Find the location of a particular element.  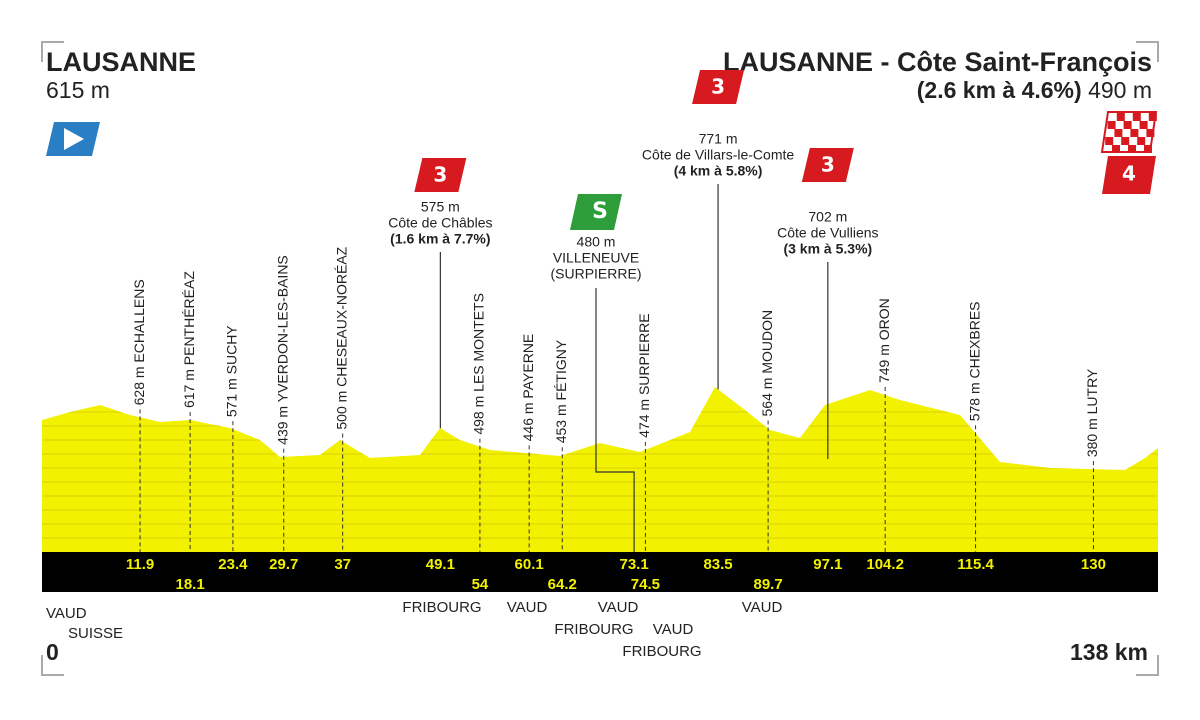

waypoint-label: 500 m CHESEAUX-NORÉAZ is located at coordinates (341, 337).